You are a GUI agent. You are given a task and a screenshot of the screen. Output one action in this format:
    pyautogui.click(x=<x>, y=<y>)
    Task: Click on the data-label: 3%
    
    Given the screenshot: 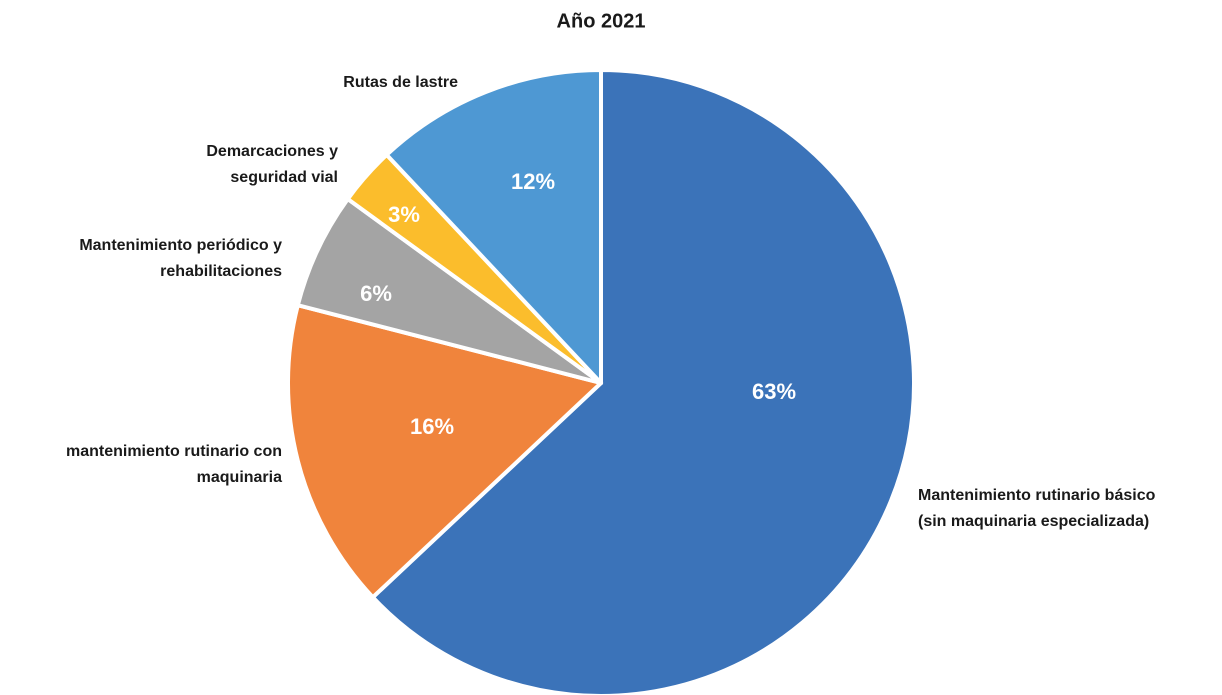 What is the action you would take?
    pyautogui.click(x=404, y=214)
    